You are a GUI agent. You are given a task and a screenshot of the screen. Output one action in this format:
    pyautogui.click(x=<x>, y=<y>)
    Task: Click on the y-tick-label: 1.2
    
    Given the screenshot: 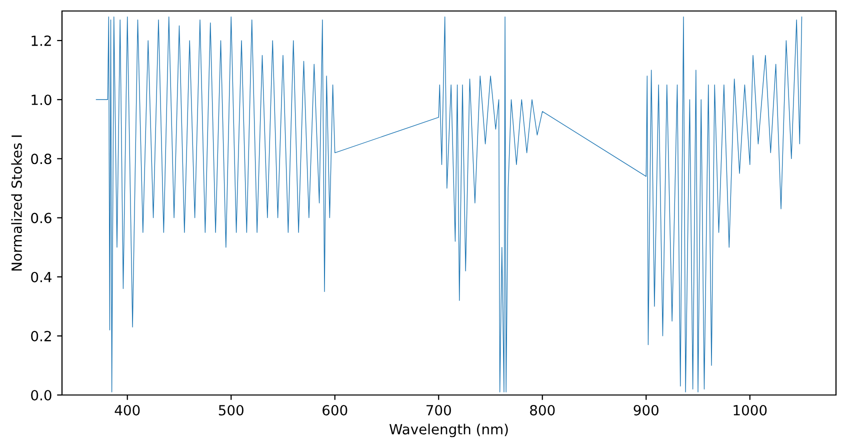 What is the action you would take?
    pyautogui.click(x=41, y=41)
    